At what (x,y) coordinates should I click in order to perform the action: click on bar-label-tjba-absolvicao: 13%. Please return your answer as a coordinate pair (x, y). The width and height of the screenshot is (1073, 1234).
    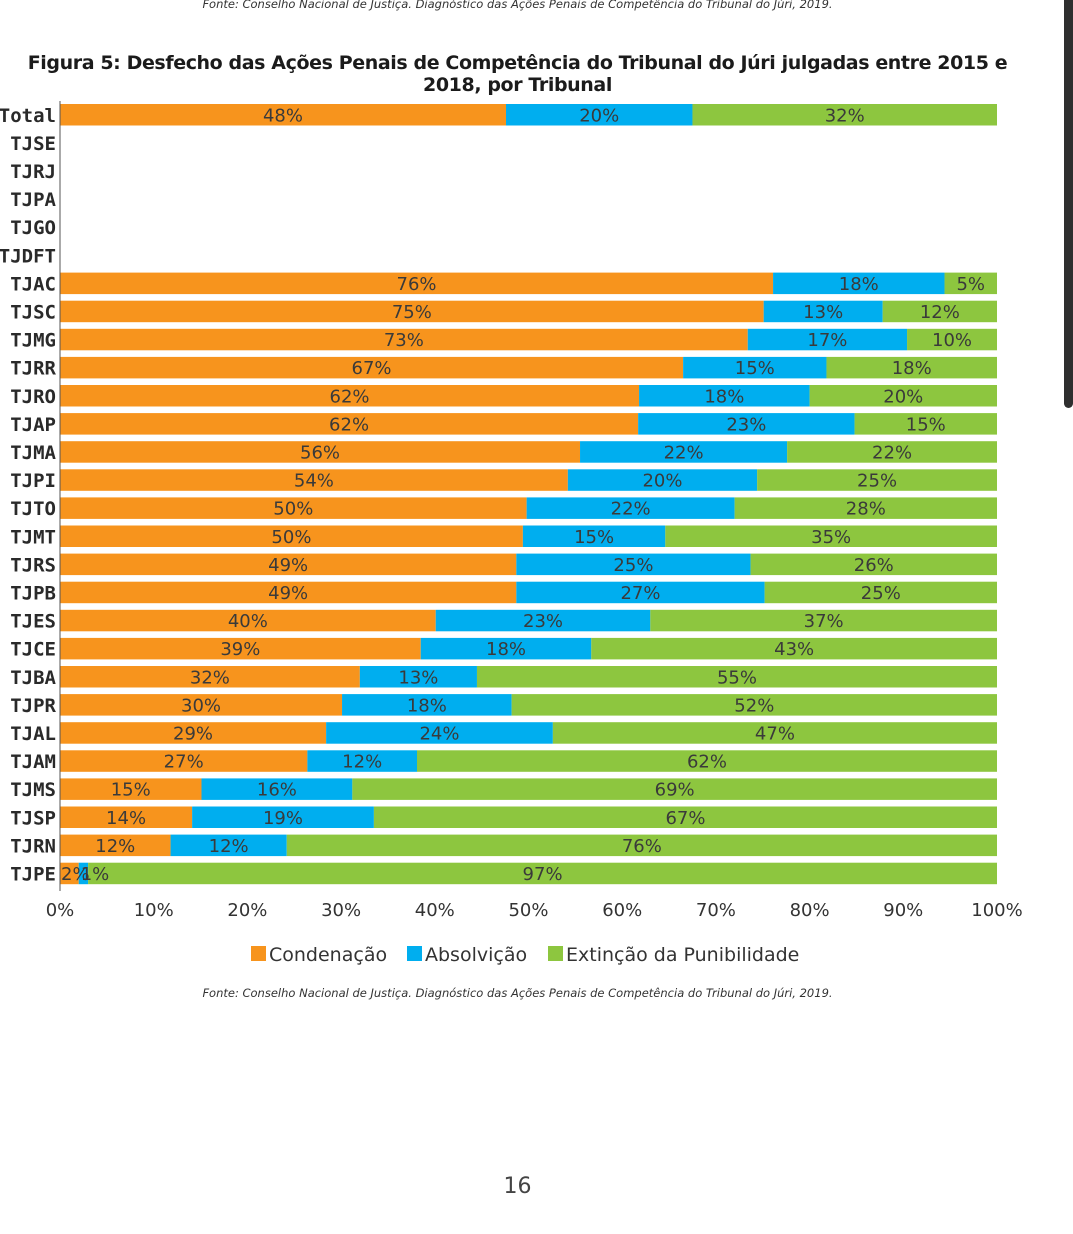
    Looking at the image, I should click on (418, 677).